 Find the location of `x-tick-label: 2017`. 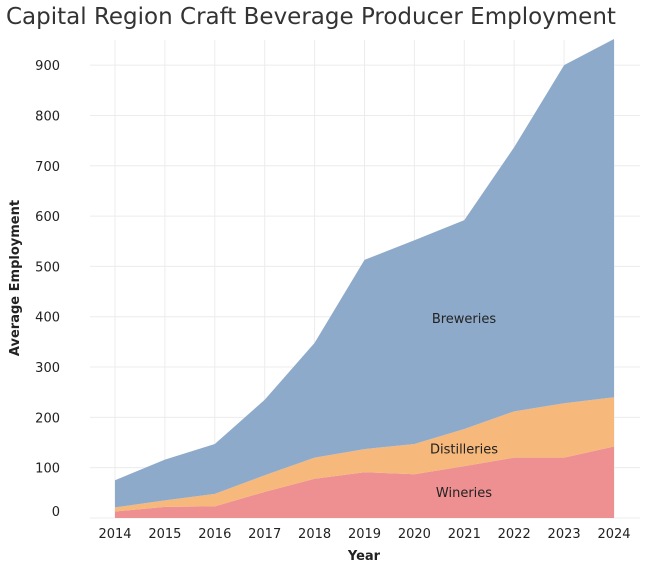

x-tick-label: 2017 is located at coordinates (264, 534).